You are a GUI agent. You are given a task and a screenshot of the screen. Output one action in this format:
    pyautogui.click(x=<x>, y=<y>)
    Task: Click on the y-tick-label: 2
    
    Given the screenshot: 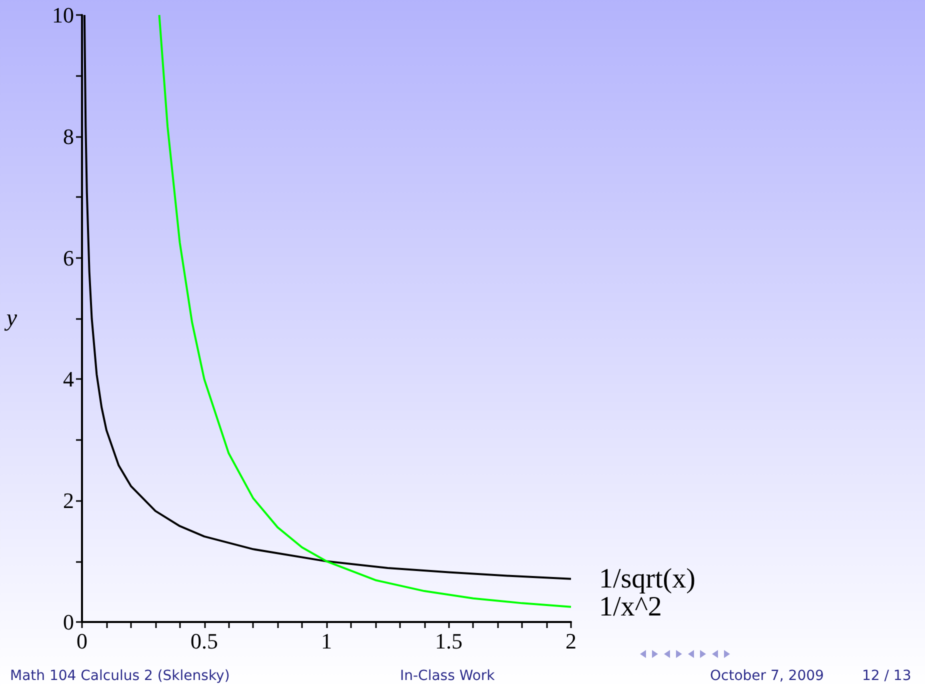 What is the action you would take?
    pyautogui.click(x=68, y=501)
    